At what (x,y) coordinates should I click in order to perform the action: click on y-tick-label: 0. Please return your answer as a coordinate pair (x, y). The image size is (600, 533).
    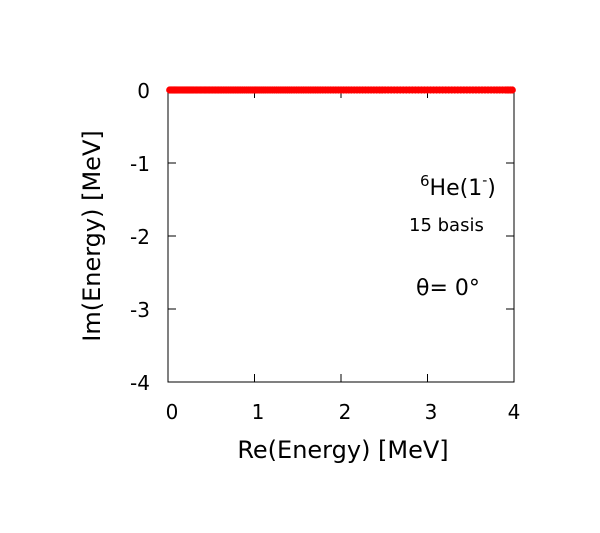
    Looking at the image, I should click on (143, 91).